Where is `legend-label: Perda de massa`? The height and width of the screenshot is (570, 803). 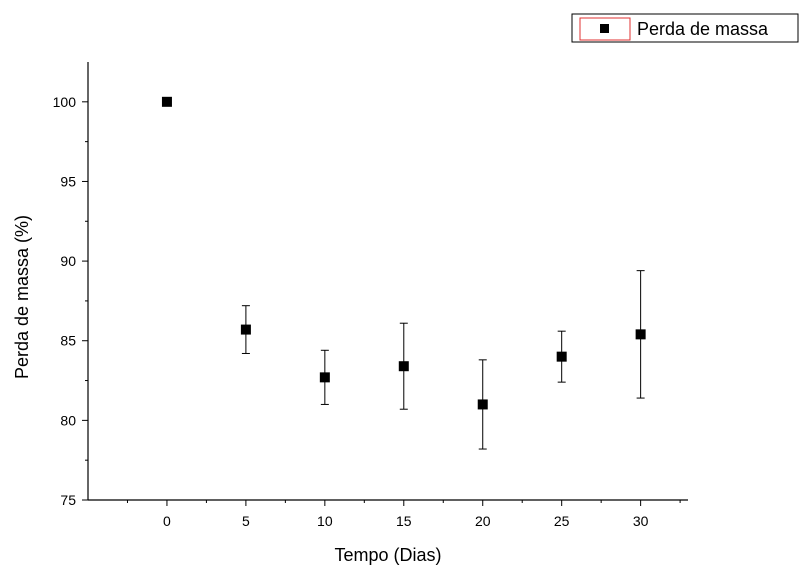 legend-label: Perda de massa is located at coordinates (703, 29).